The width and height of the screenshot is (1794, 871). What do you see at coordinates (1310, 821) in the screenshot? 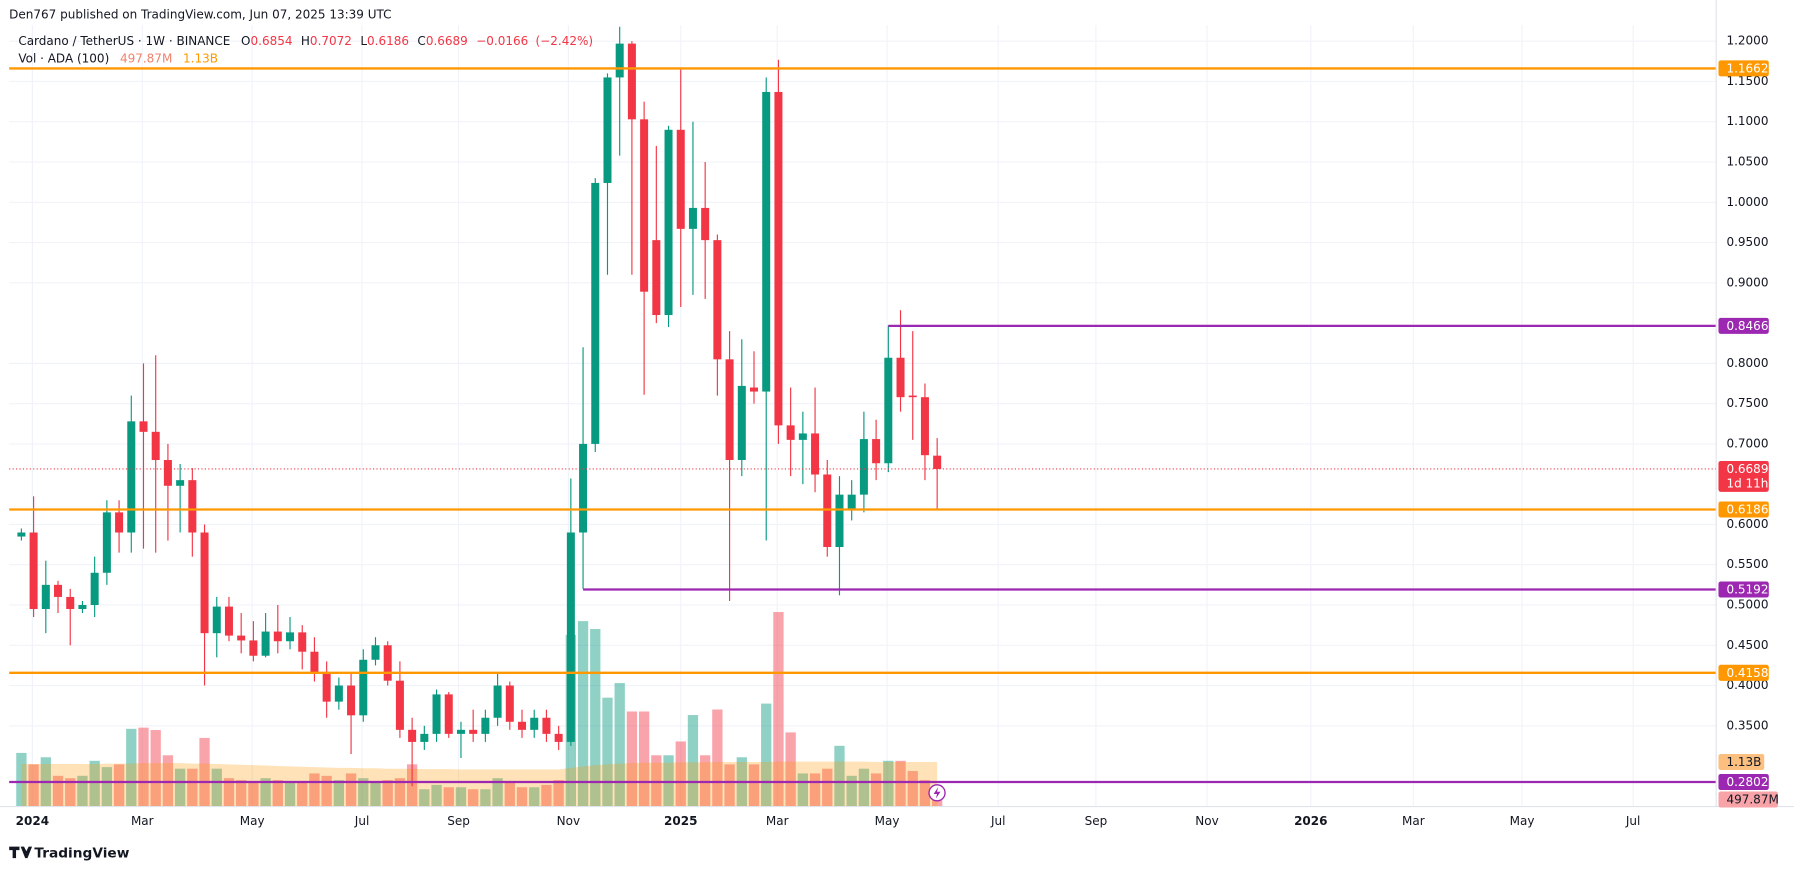
I see `x-tick-label: 2026` at bounding box center [1310, 821].